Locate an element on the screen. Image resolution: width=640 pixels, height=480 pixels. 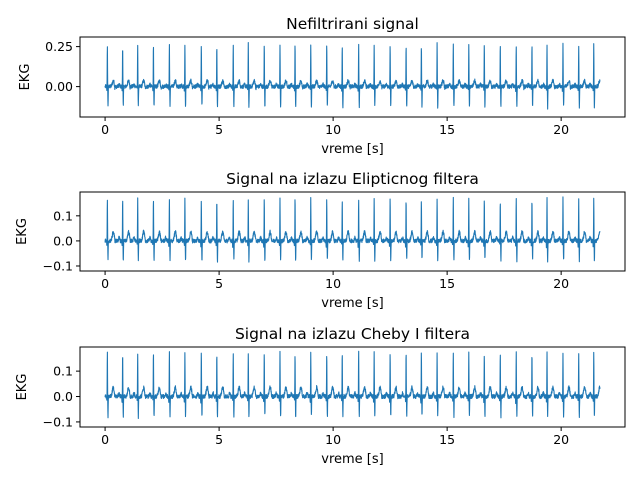
chart-title: Nefiltrirani signal is located at coordinates (352, 24).